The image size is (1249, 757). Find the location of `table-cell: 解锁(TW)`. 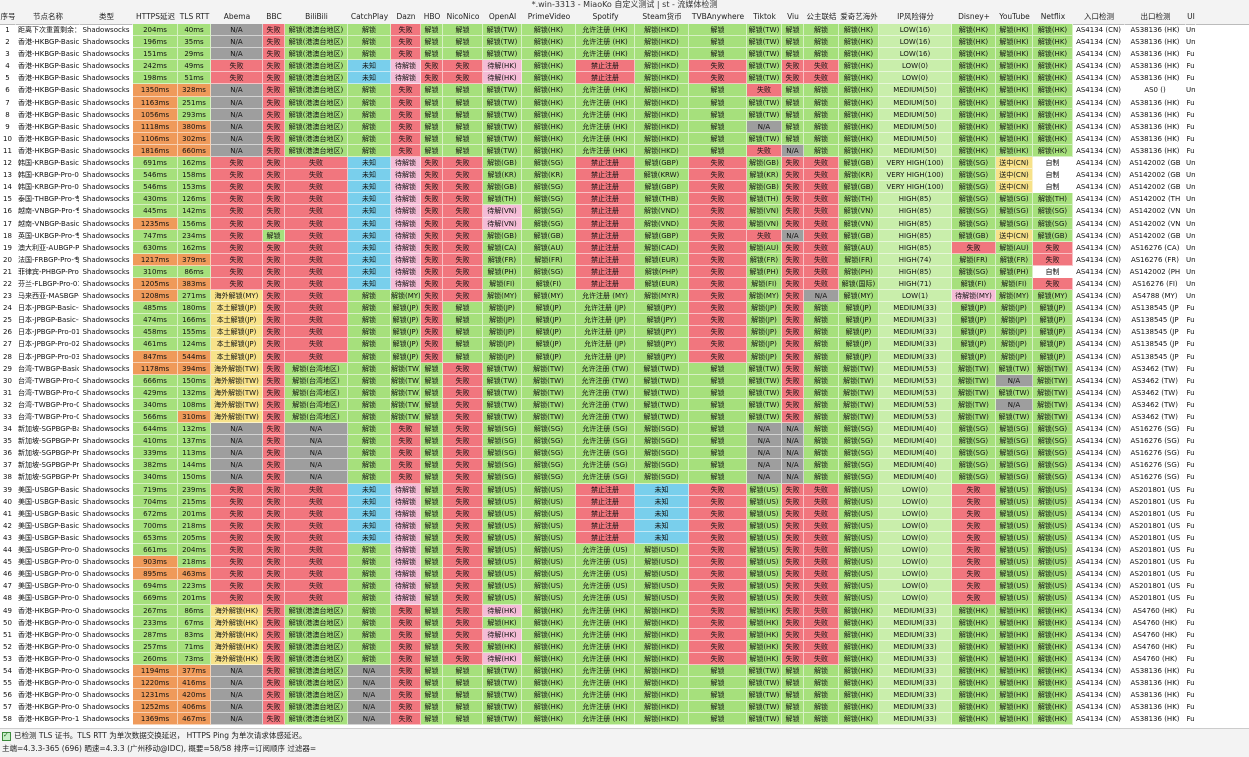

table-cell: 解锁(TW) is located at coordinates (764, 78).